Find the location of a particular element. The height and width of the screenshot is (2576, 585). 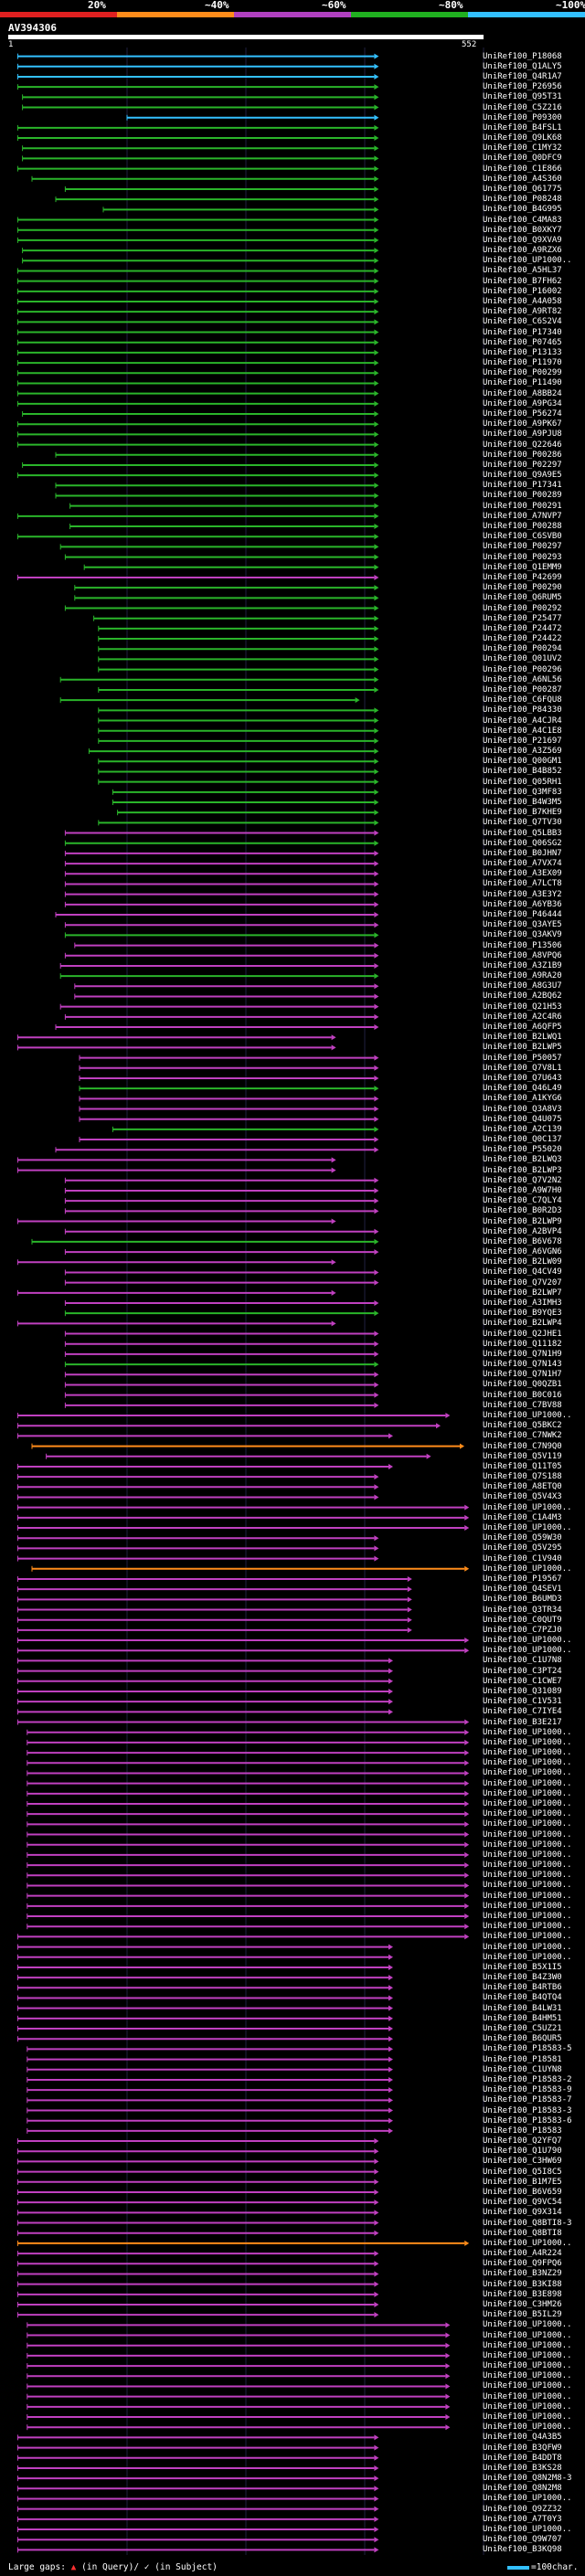

hit-label: UniRef100_B3KI88 is located at coordinates (522, 2284).